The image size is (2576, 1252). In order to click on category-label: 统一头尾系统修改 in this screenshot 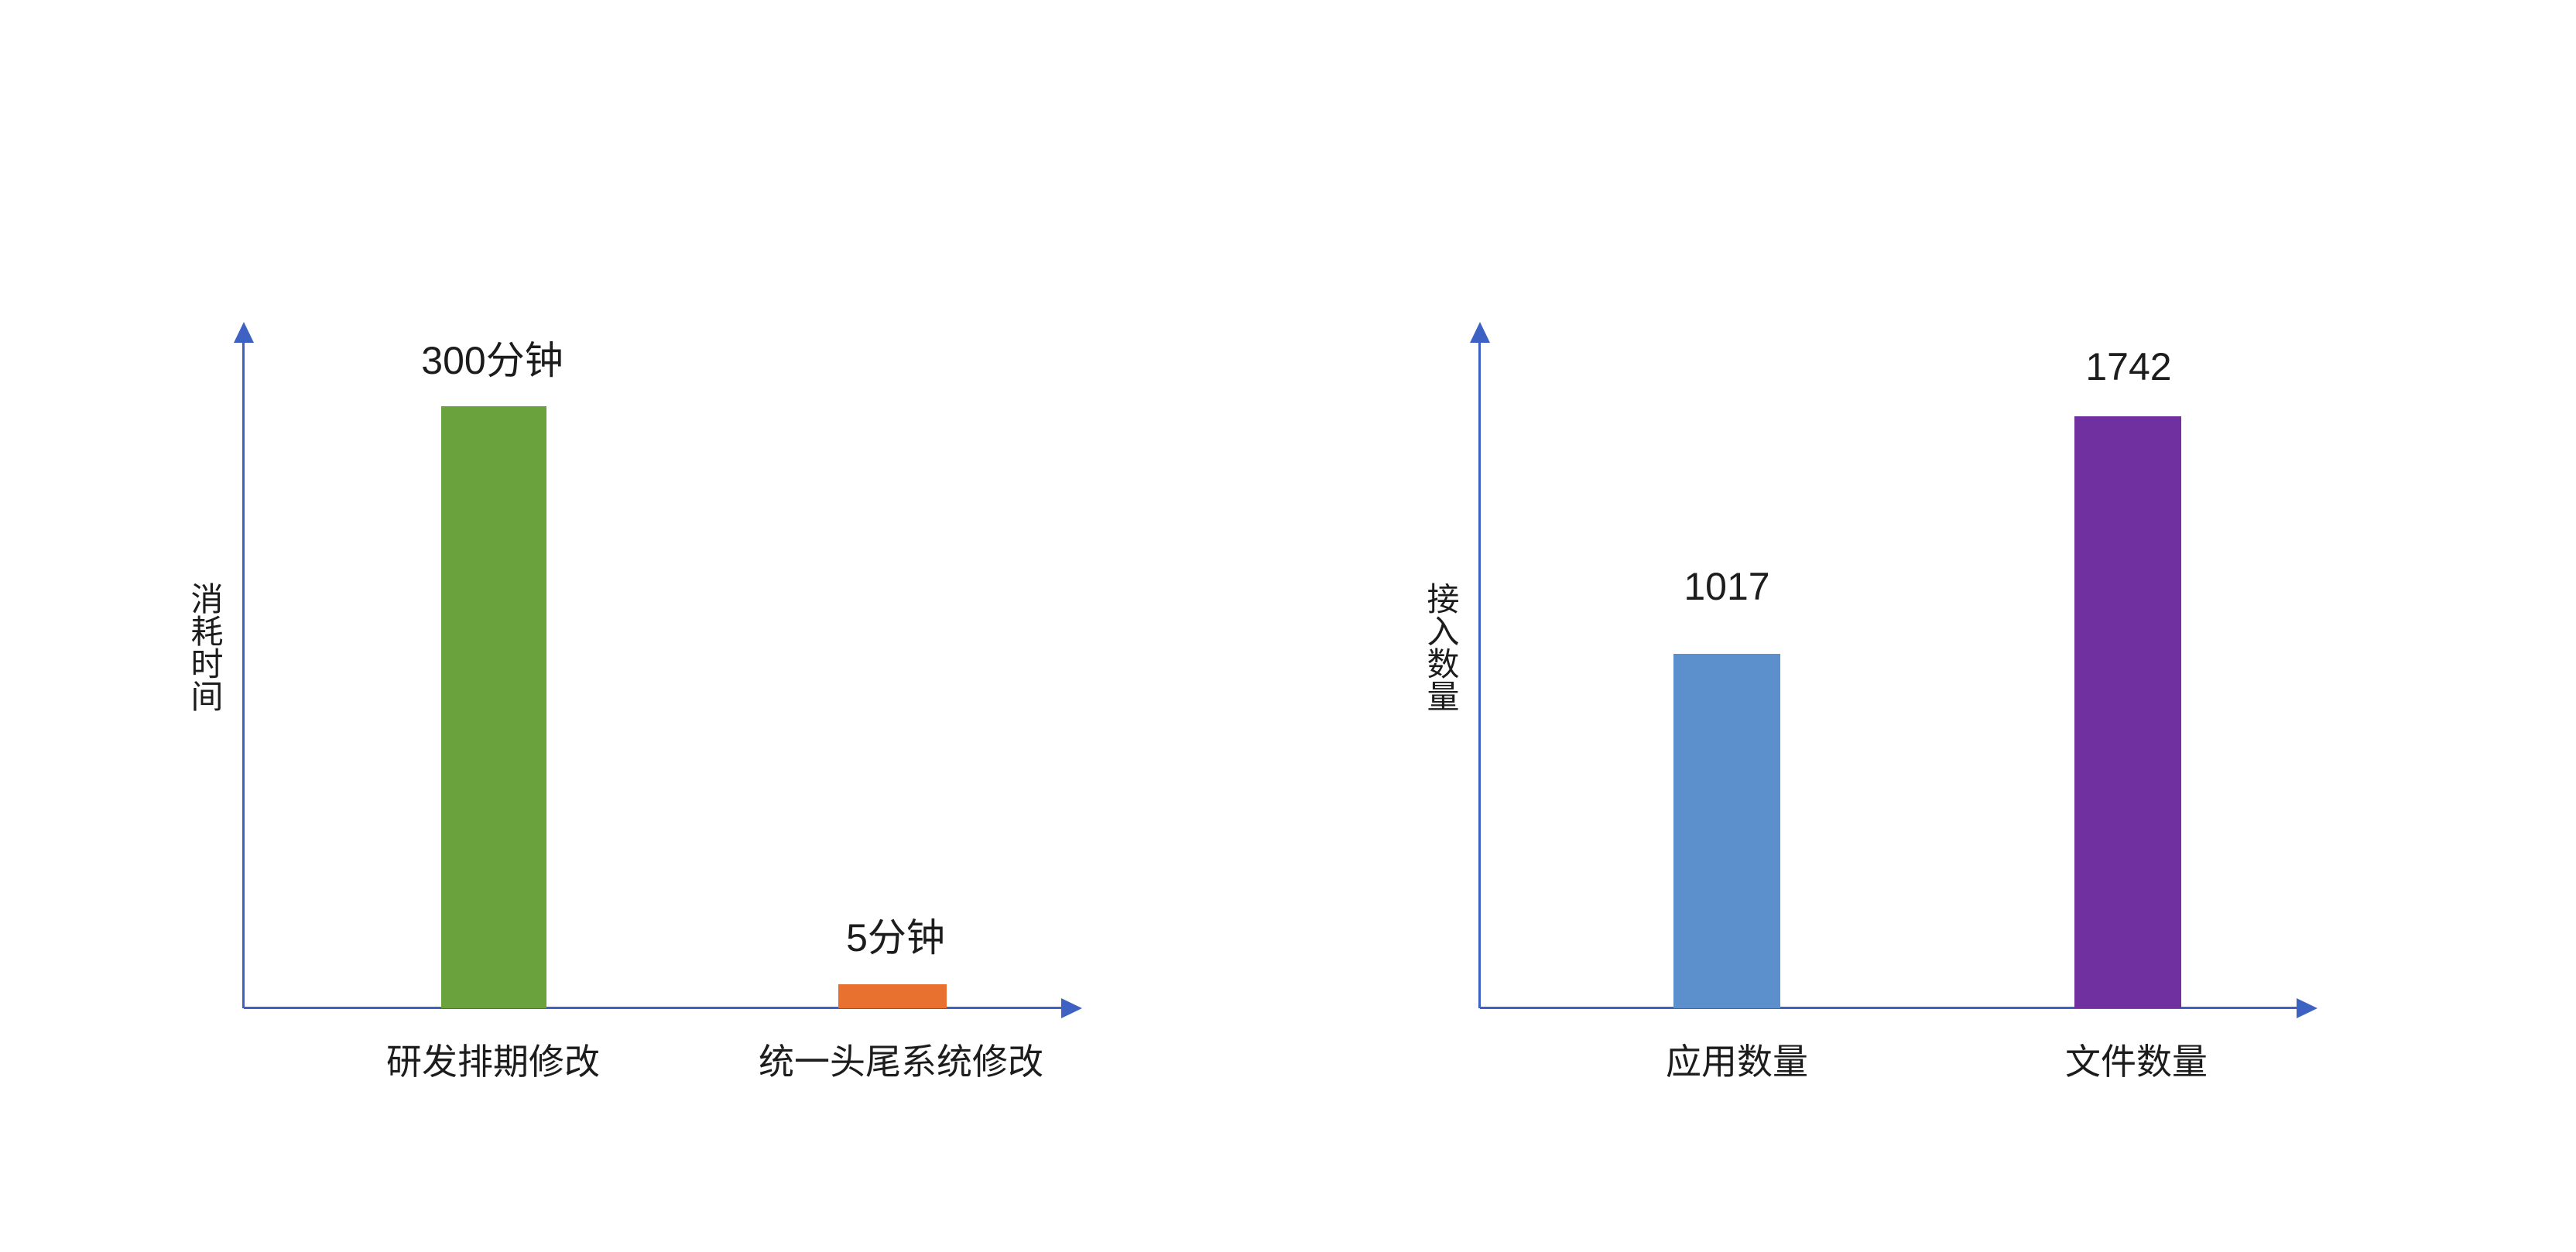, I will do `click(901, 1062)`.